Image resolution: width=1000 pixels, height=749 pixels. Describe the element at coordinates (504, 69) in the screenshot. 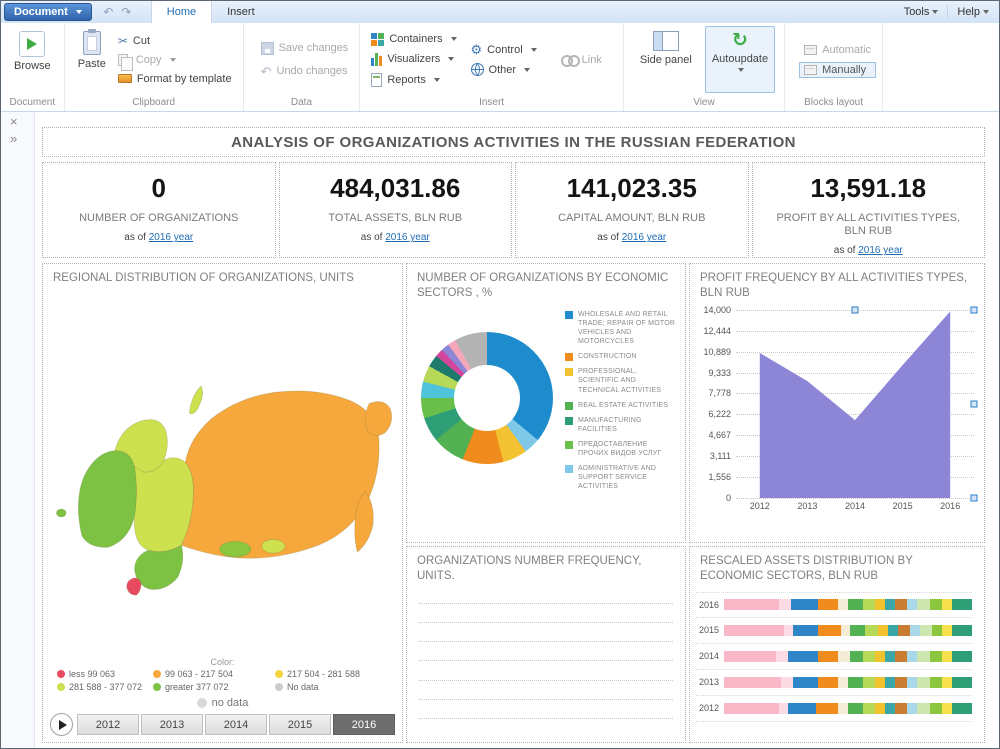

I see `other-button: Other` at that location.